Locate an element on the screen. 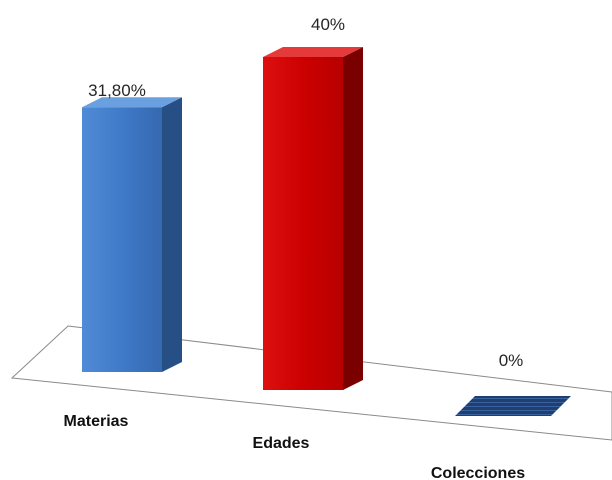 The image size is (612, 480). bar-materias-top is located at coordinates (132, 102).